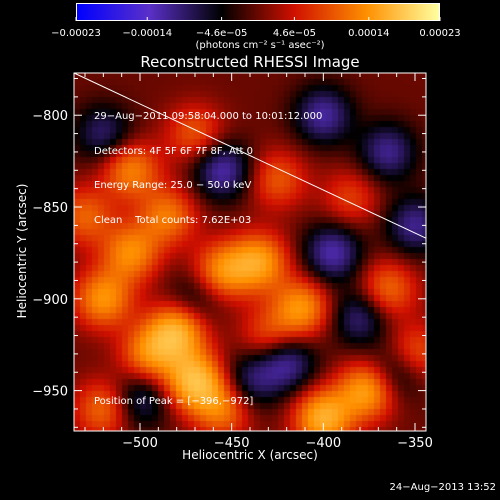 The height and width of the screenshot is (500, 500). What do you see at coordinates (250, 455) in the screenshot?
I see `x-axis-label: Heliocentric X (arcsec)` at bounding box center [250, 455].